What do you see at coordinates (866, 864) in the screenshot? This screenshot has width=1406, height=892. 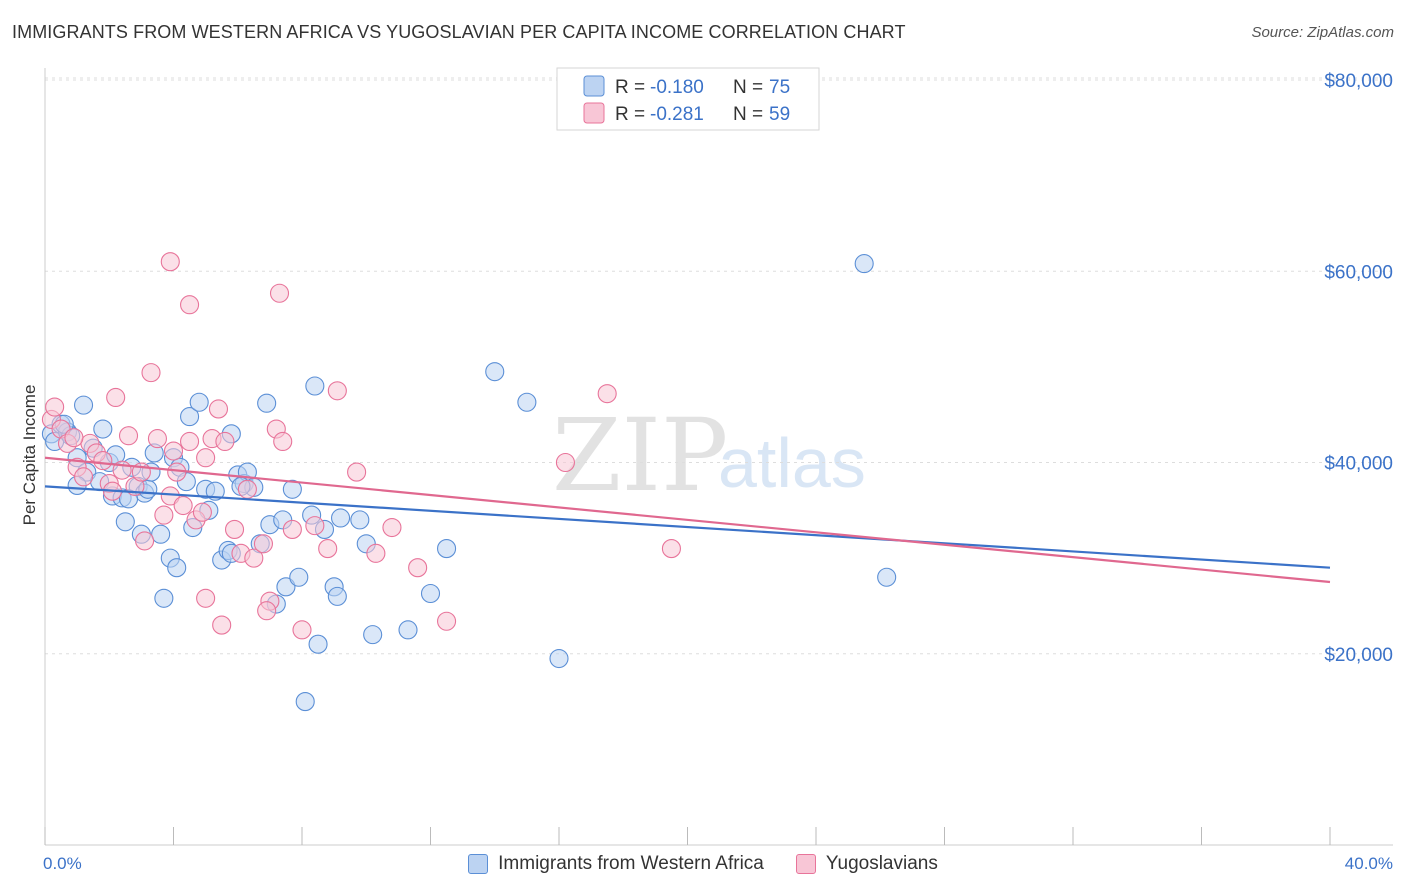 I see `legend-item-yugoslavians: Yugoslavians` at bounding box center [866, 864].